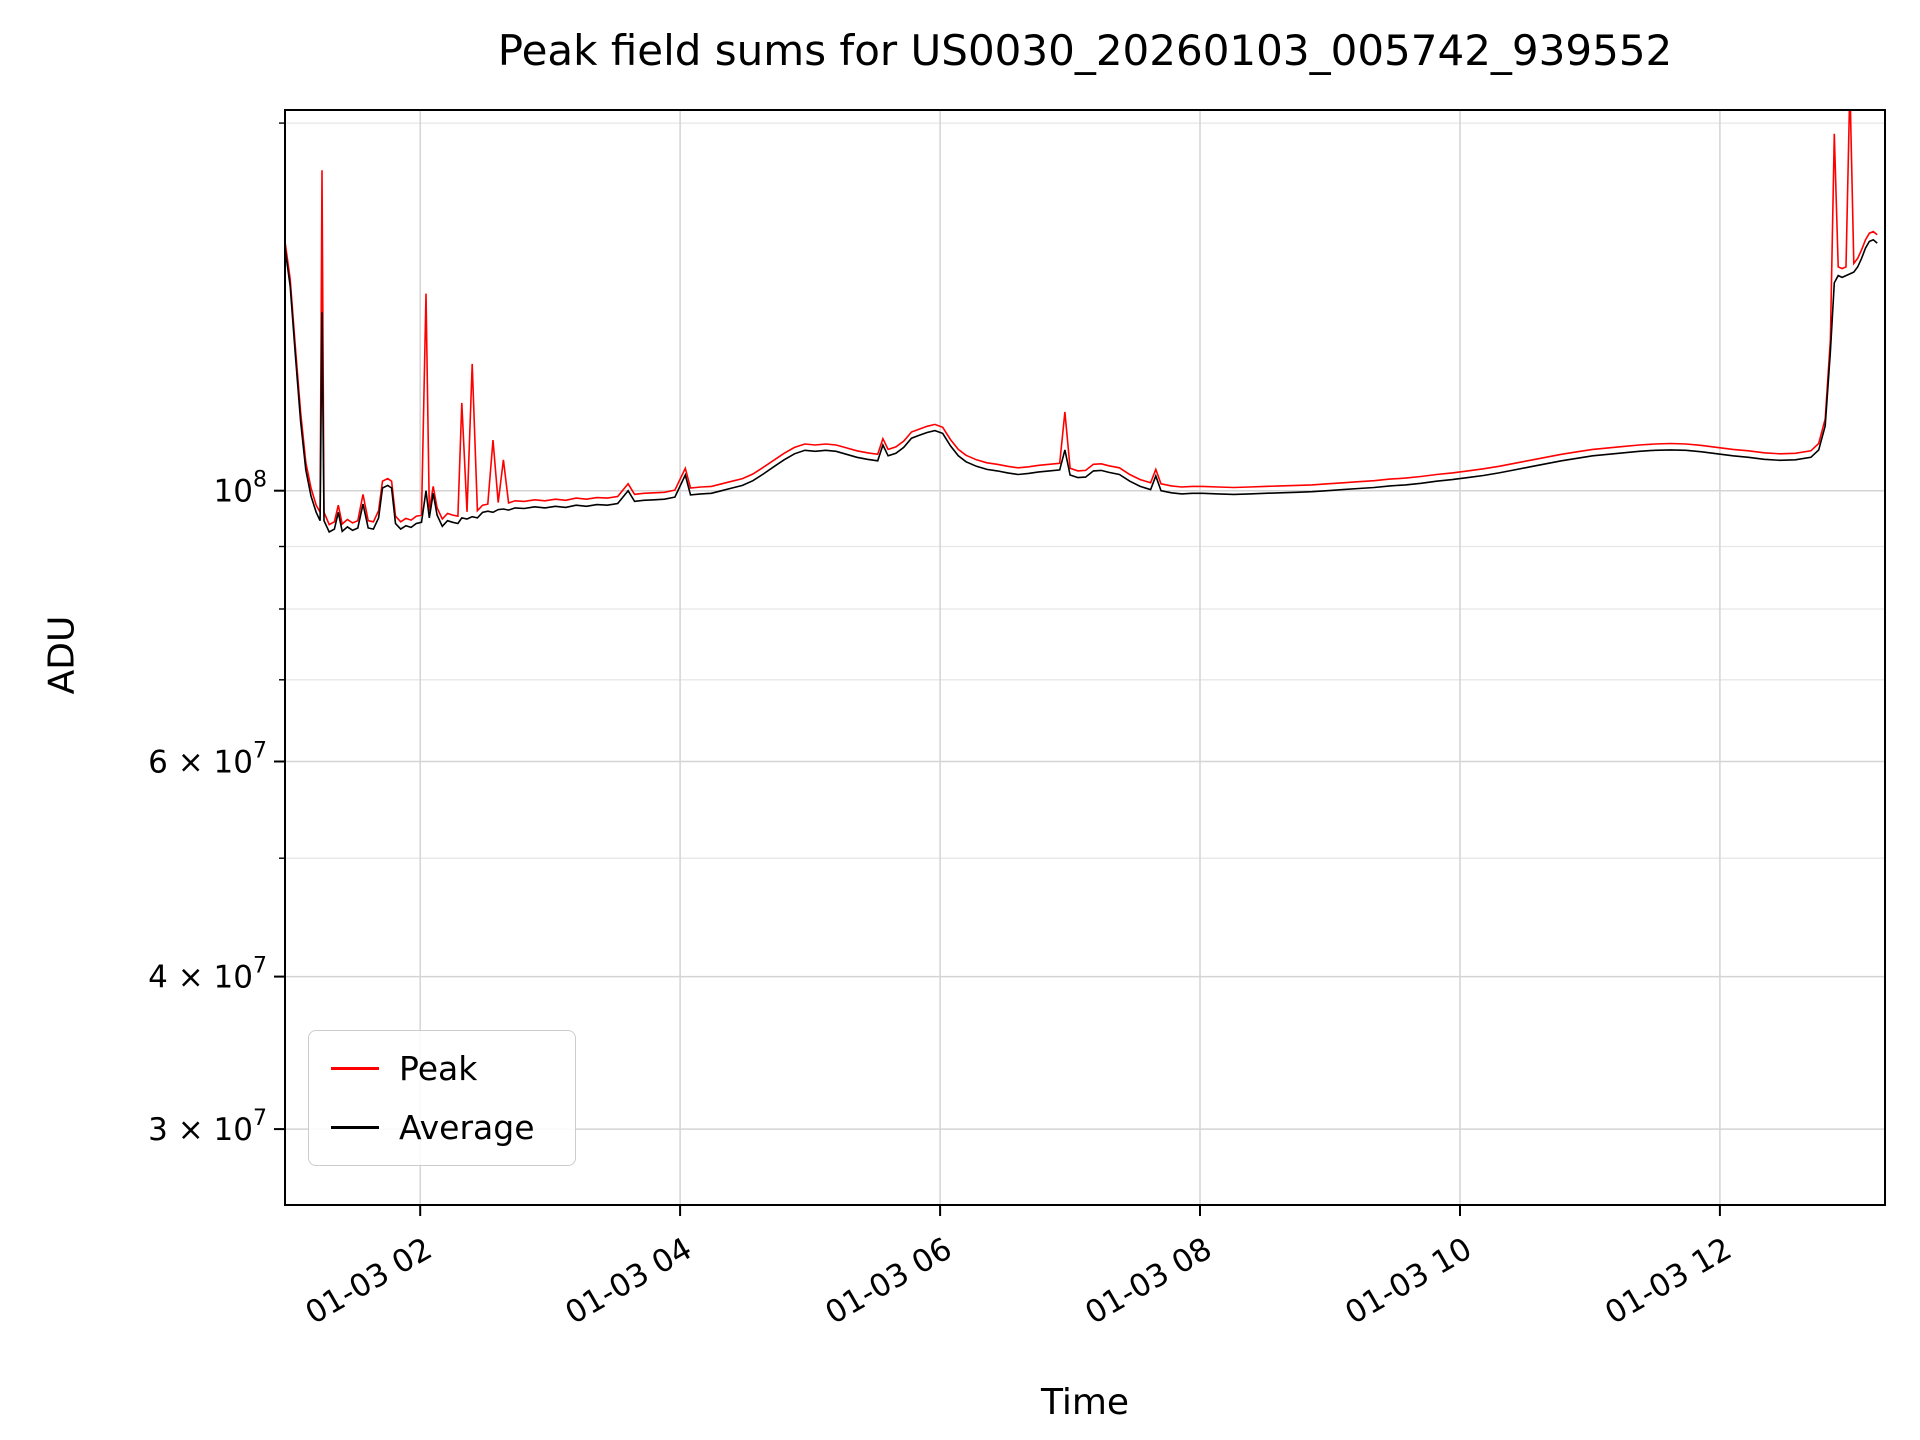 The height and width of the screenshot is (1440, 1920). I want to click on x-tick-label: 01-03 04, so click(628, 1281).